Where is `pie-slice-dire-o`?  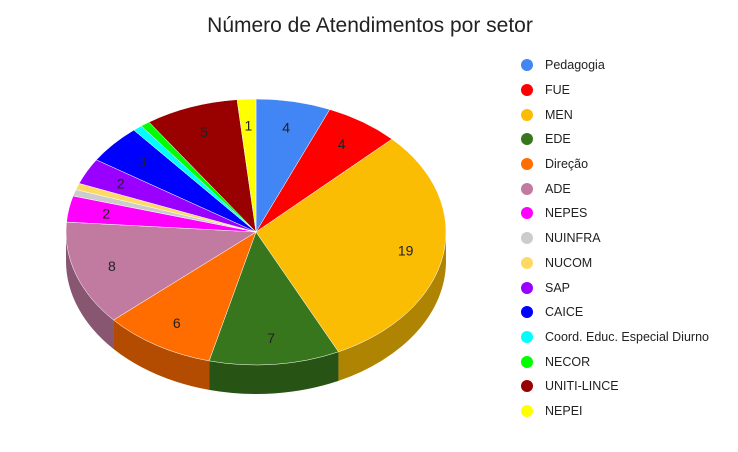 pie-slice-dire-o is located at coordinates (185, 296).